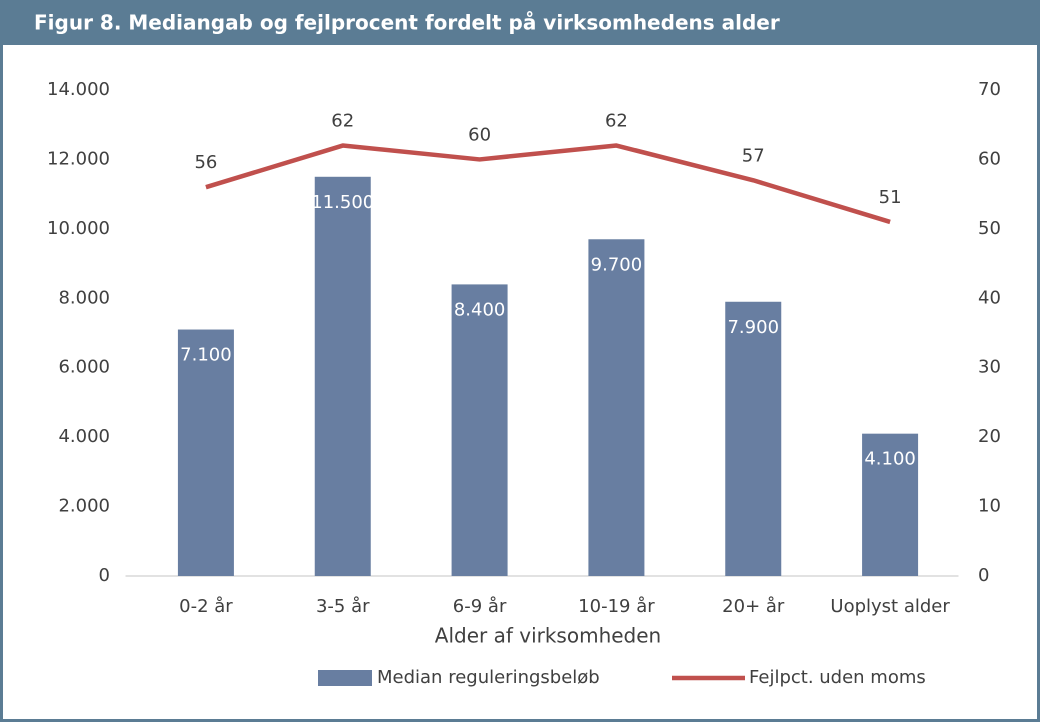 The height and width of the screenshot is (722, 1040). Describe the element at coordinates (548, 184) in the screenshot. I see `line` at that location.